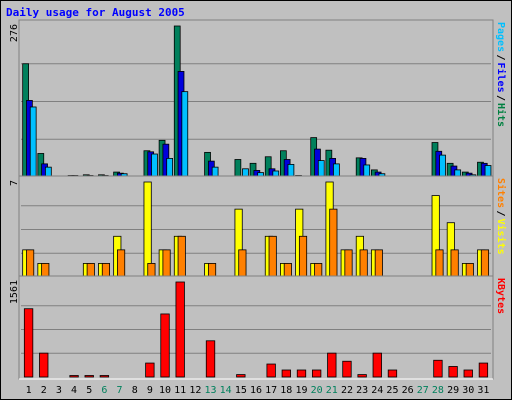 The width and height of the screenshot is (512, 400). Describe the element at coordinates (135, 390) in the screenshot. I see `x-tick-label-day-8: 8` at that location.